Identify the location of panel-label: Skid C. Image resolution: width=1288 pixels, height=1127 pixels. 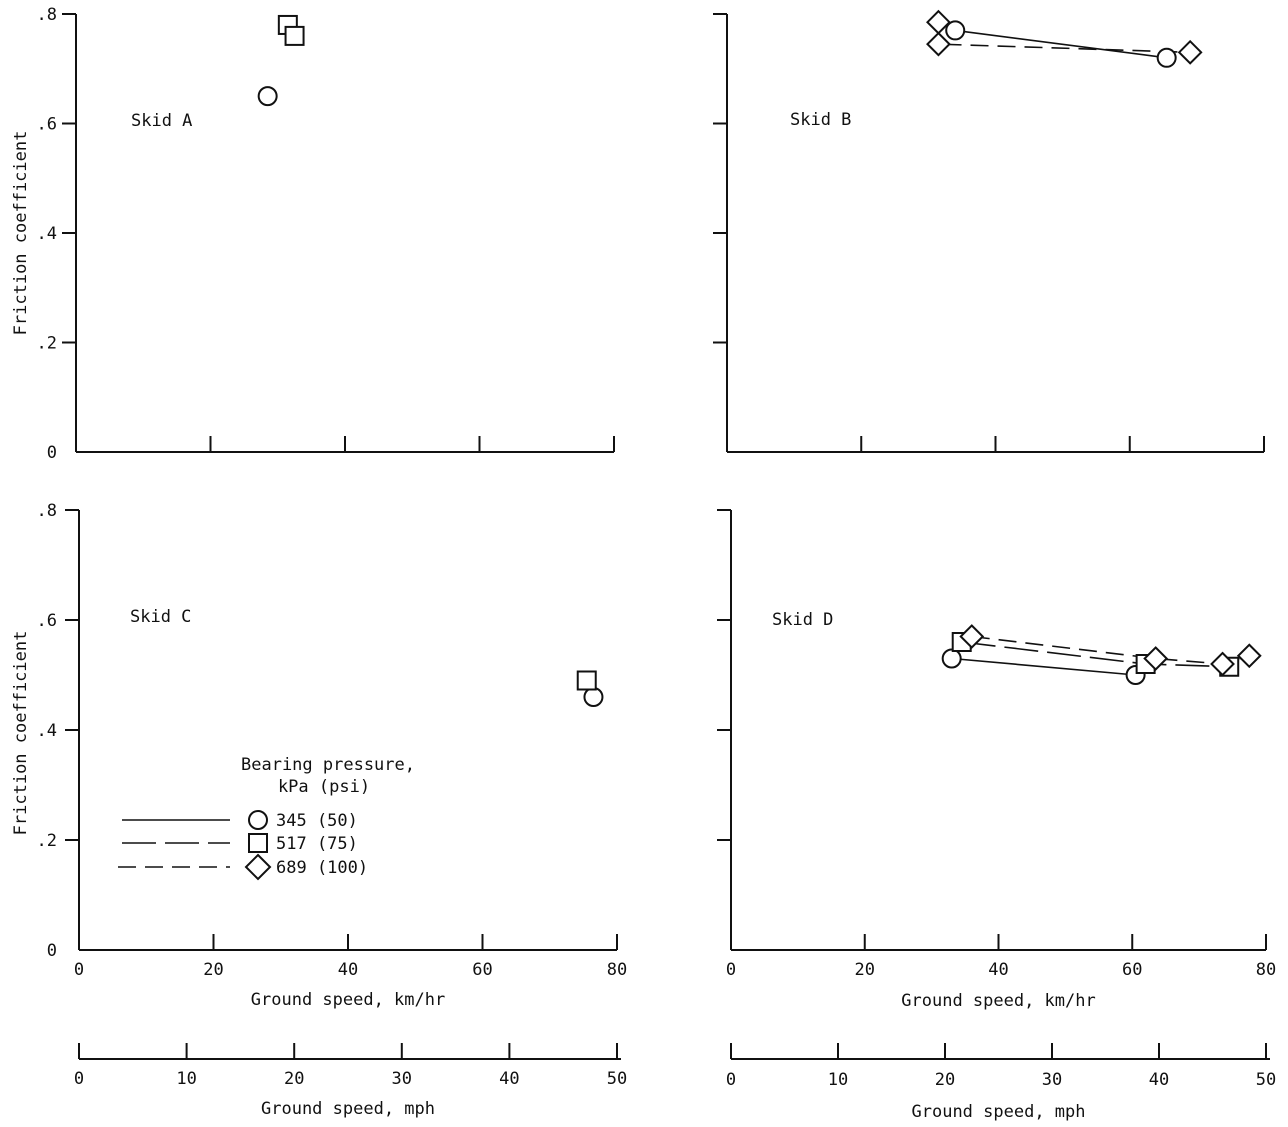
(160, 617).